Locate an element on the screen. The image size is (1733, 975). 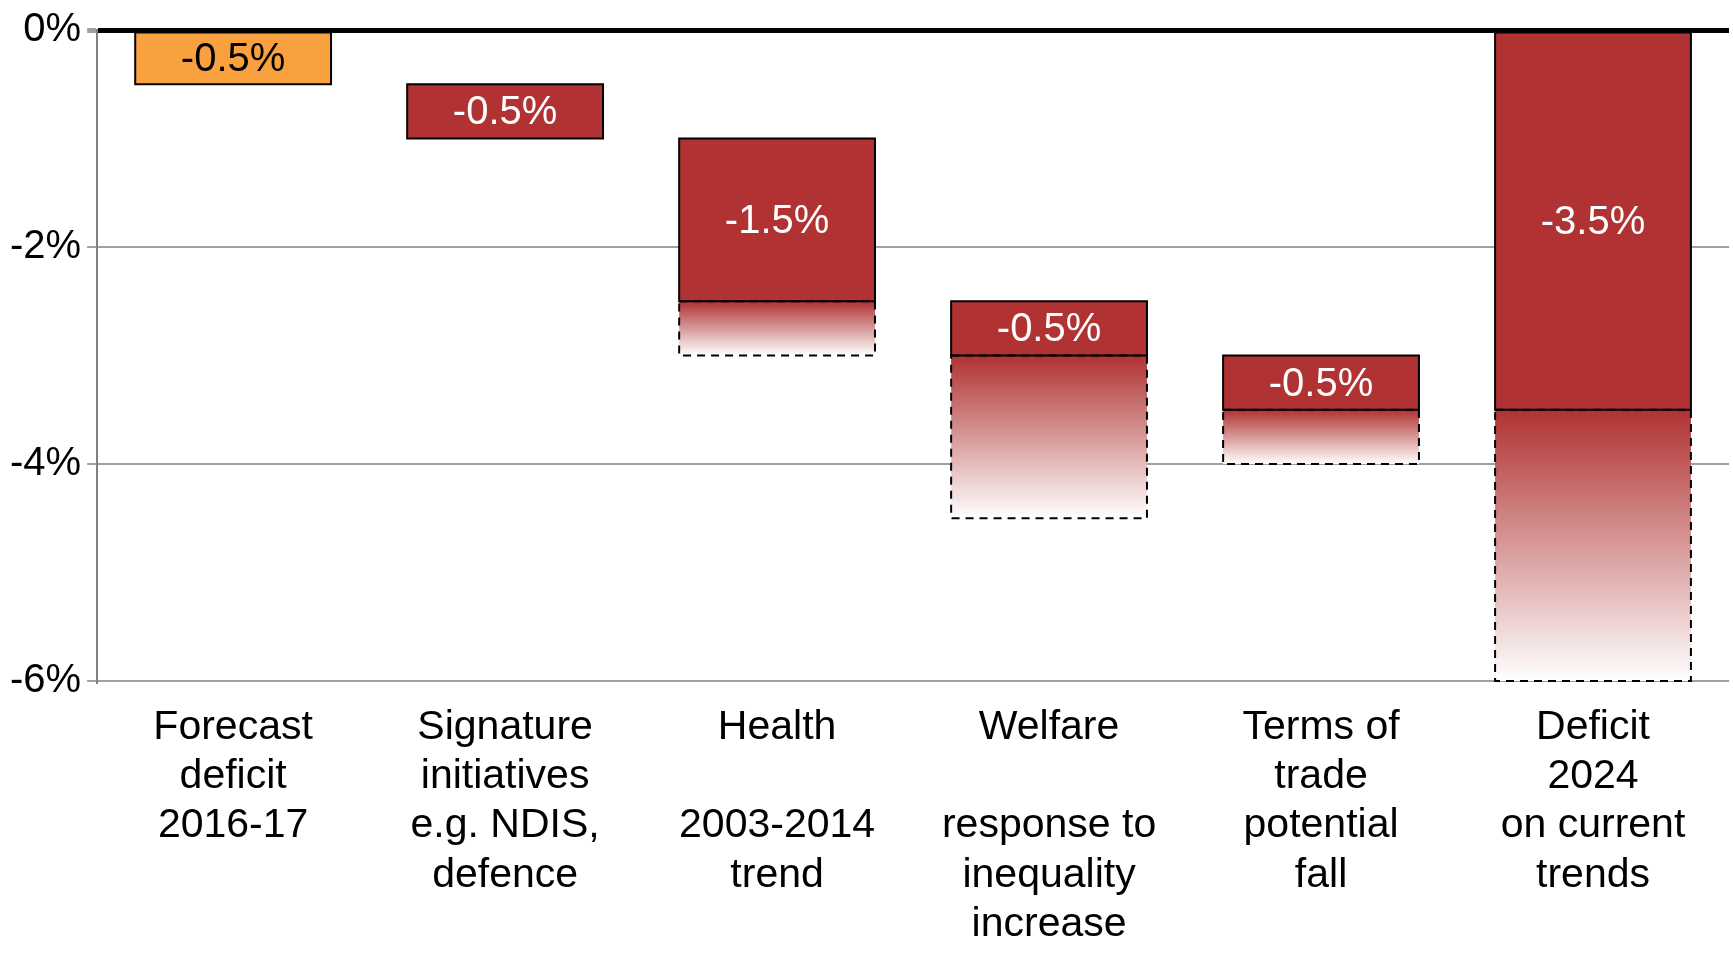
x-tick-label: Terms of trade potential fall is located at coordinates (1321, 798).